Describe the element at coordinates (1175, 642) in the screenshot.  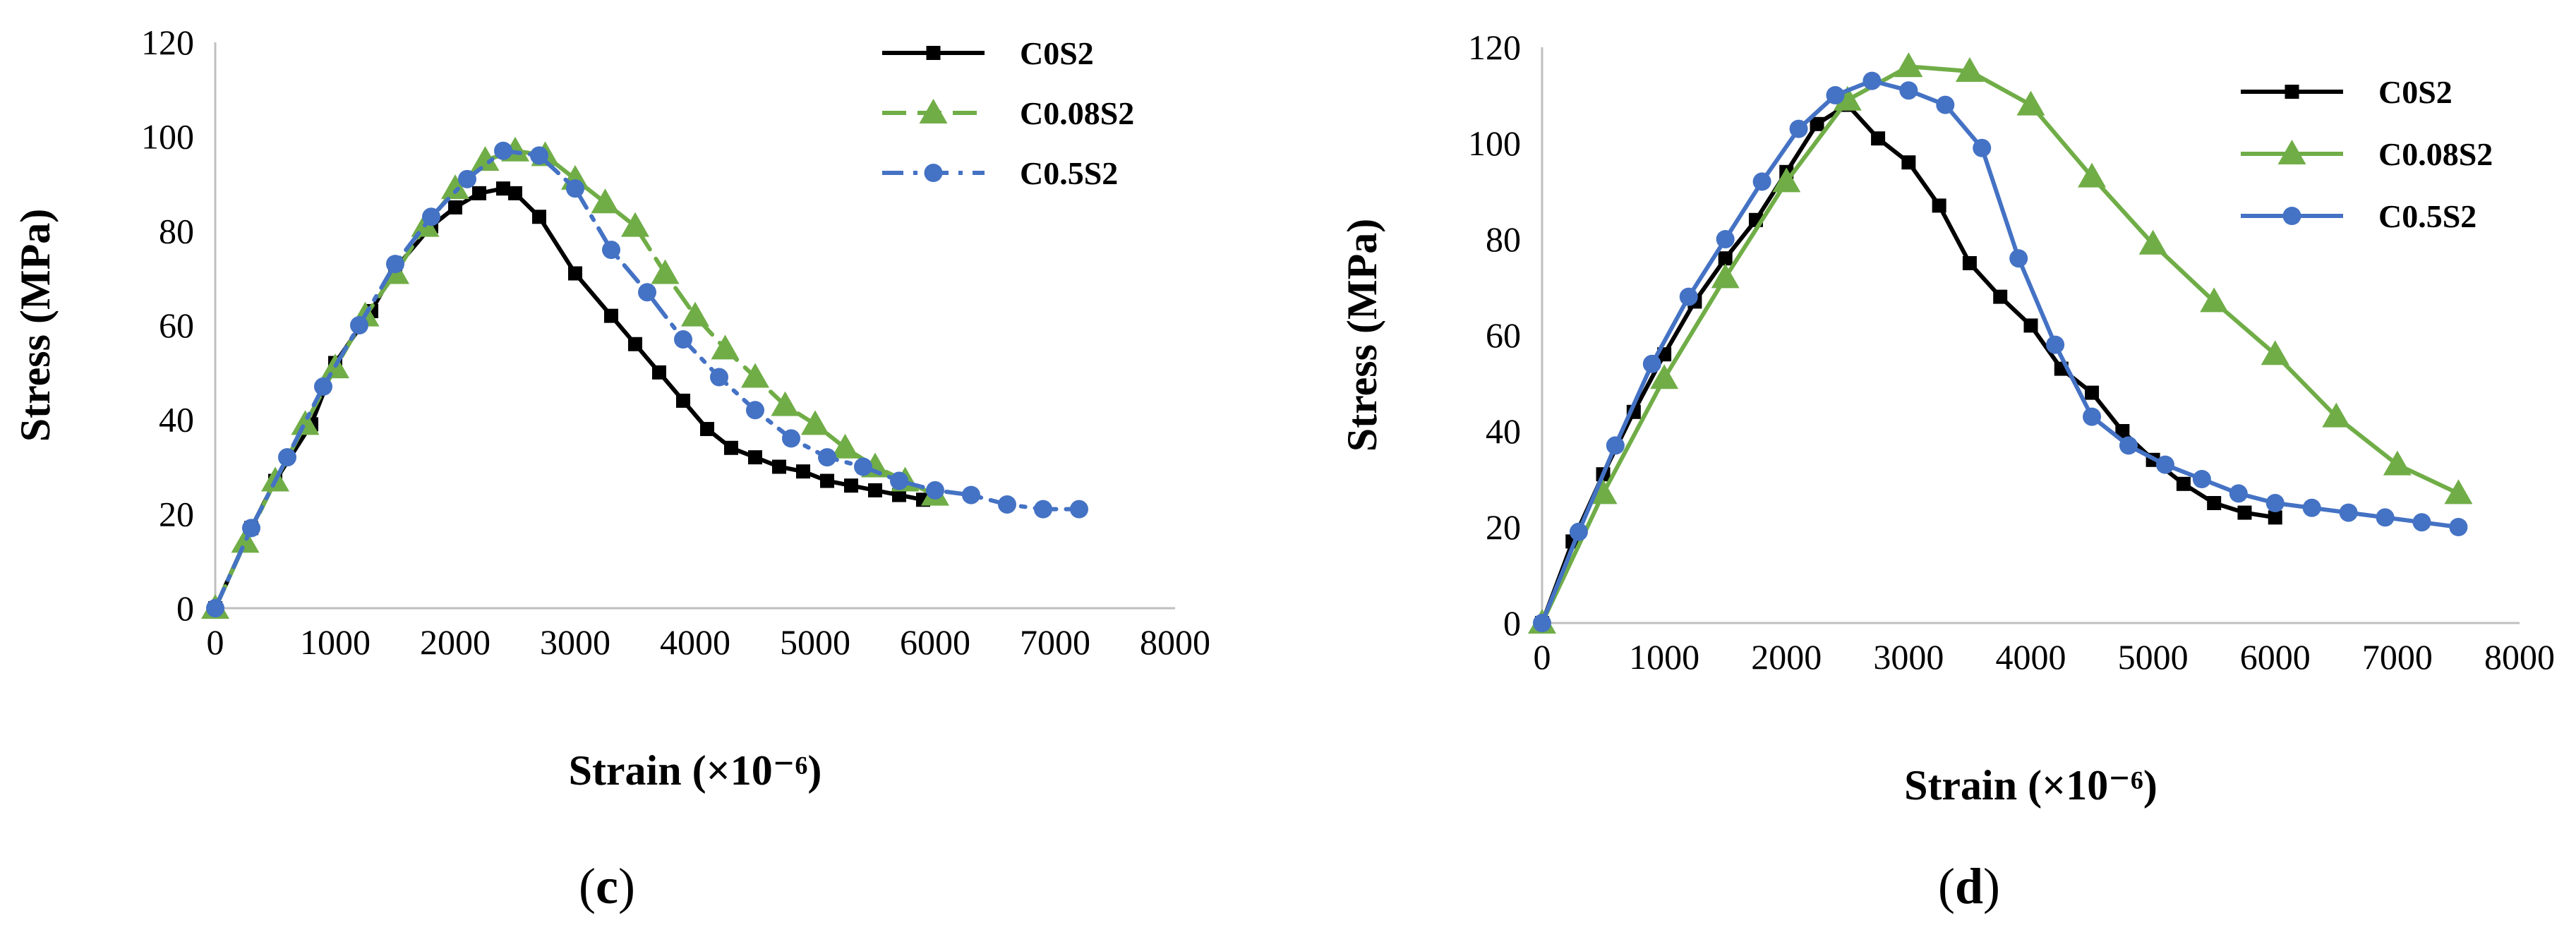
I see `x-tick-label: 8000` at that location.